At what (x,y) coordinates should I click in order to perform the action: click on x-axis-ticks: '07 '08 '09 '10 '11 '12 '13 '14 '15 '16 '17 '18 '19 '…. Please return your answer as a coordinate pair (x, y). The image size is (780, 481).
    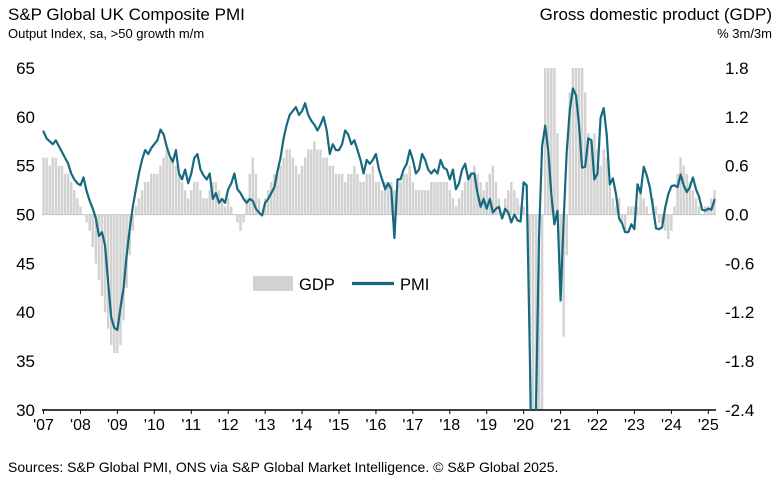
    Looking at the image, I should click on (376, 422).